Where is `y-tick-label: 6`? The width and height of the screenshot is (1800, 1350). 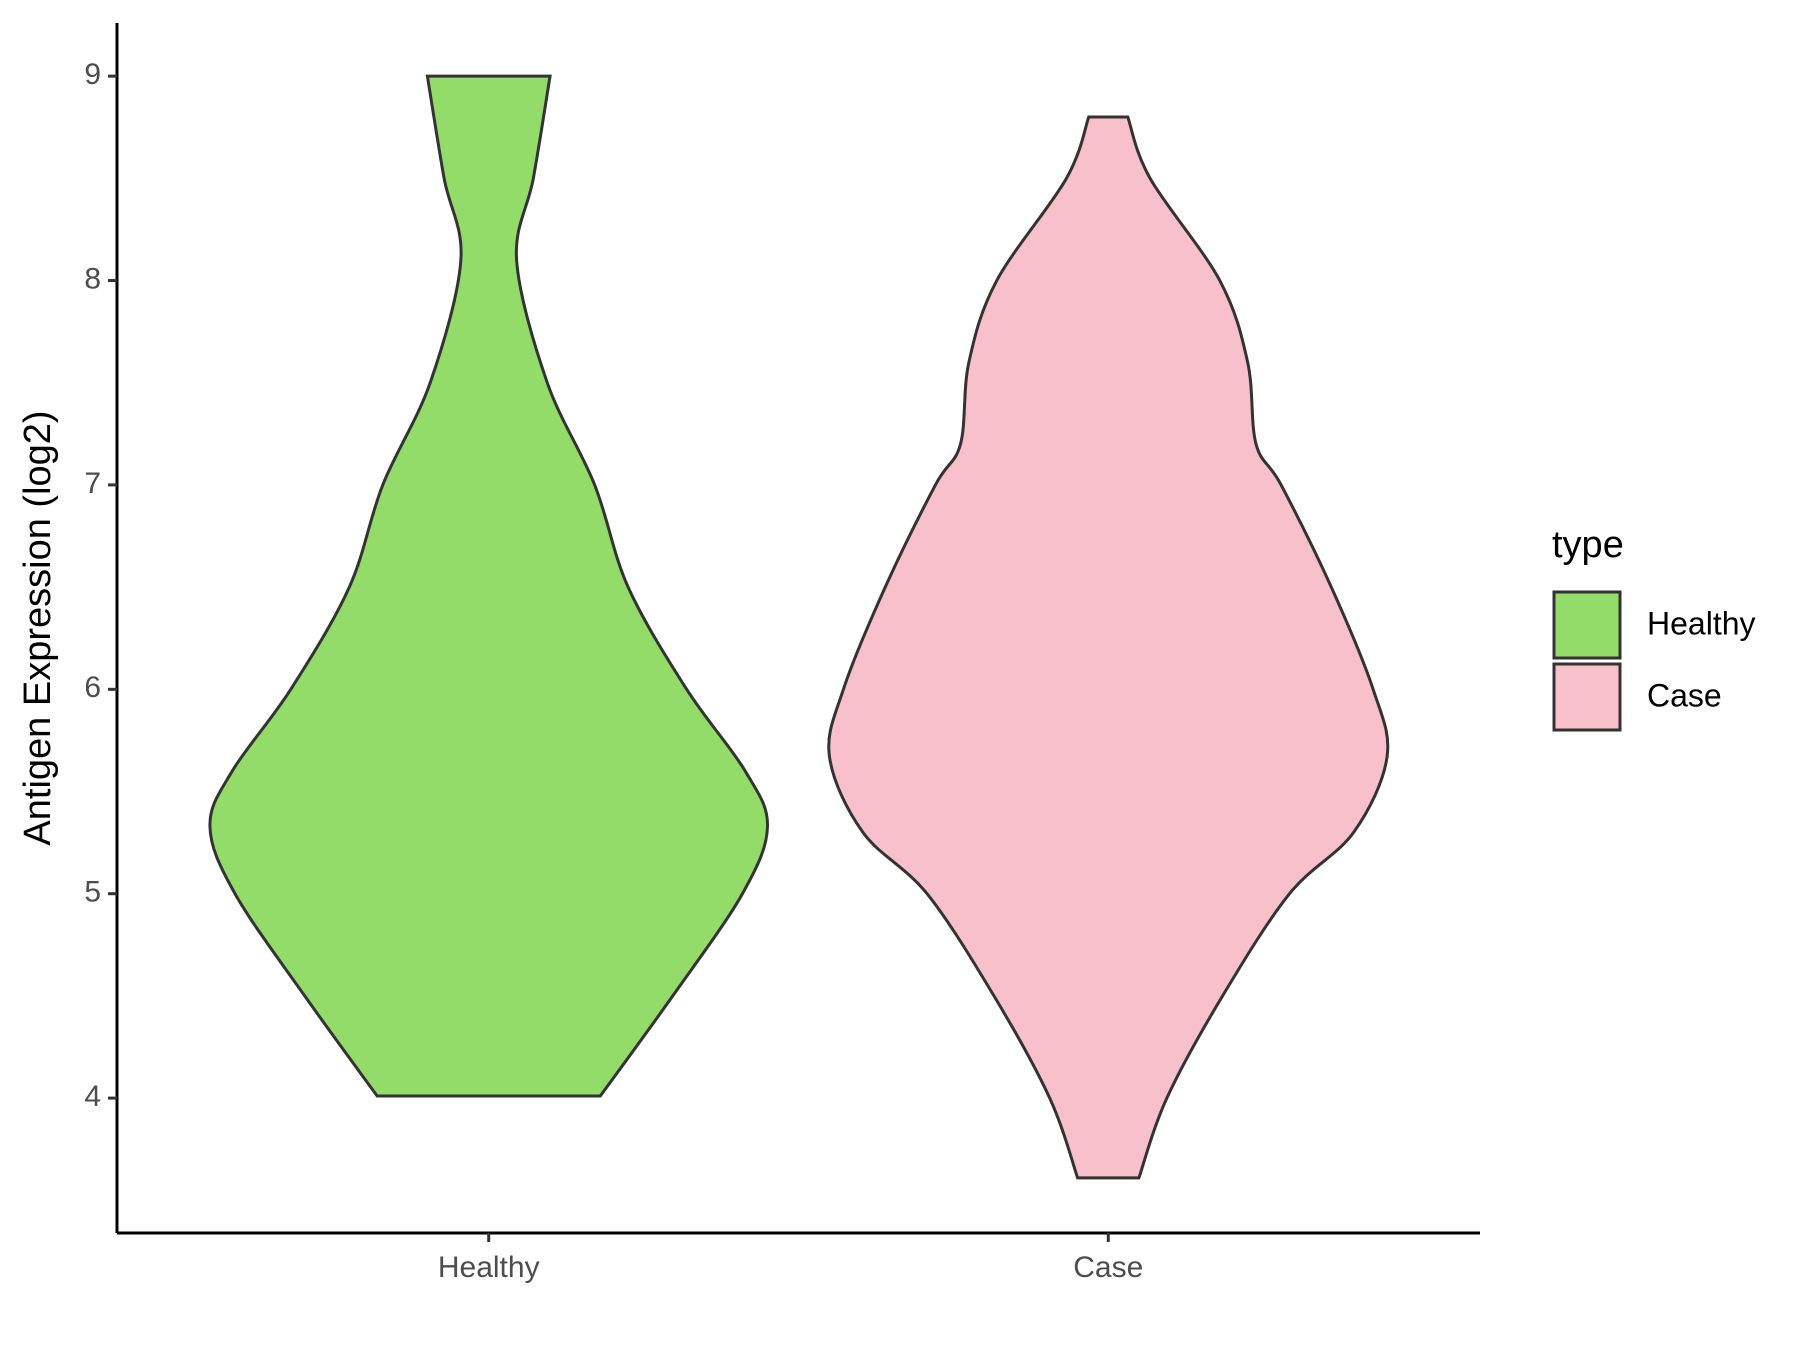
y-tick-label: 6 is located at coordinates (92, 687).